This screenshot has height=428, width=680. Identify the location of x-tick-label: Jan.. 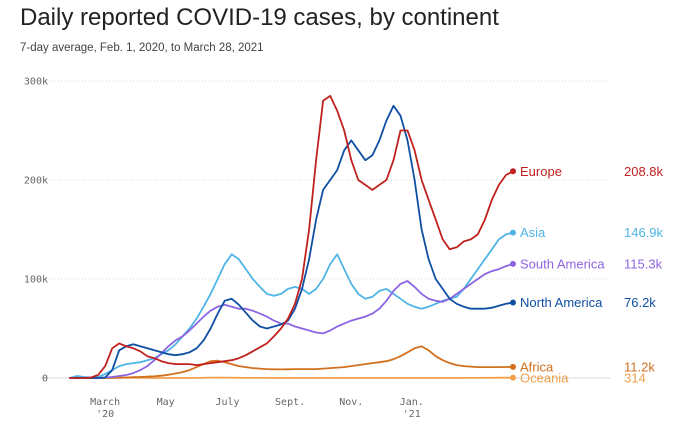
(412, 402).